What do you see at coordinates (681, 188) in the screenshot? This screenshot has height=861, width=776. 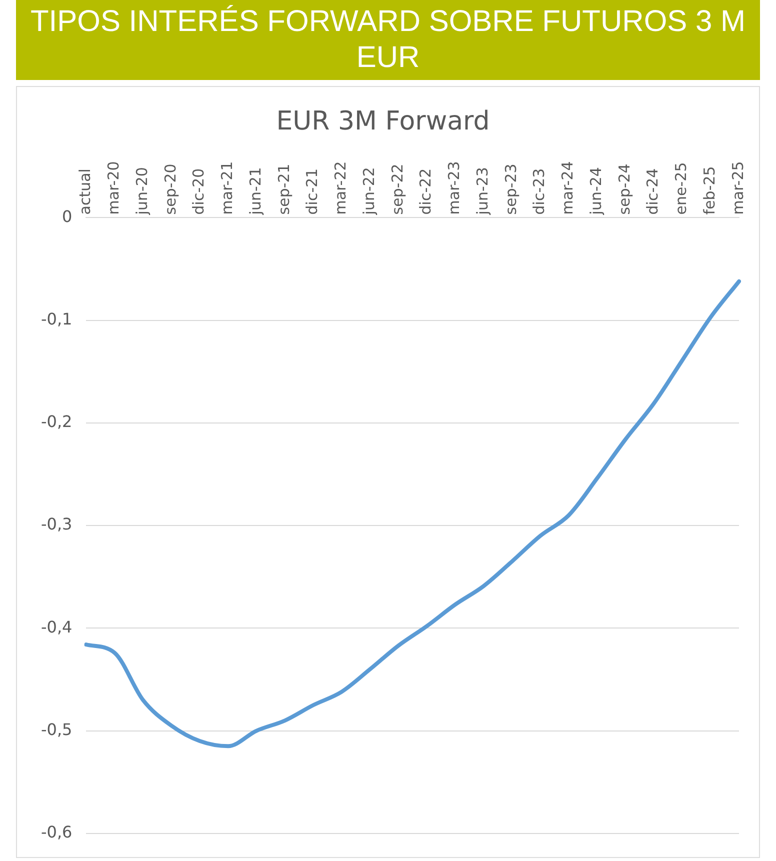 I see `x-tick-label: ene-25` at bounding box center [681, 188].